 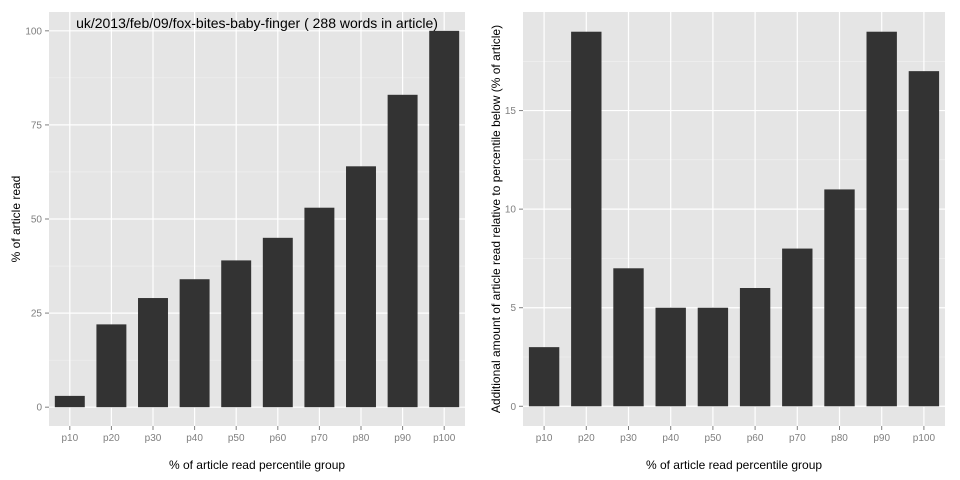 I want to click on x-tick-label-right: p50, so click(x=713, y=438).